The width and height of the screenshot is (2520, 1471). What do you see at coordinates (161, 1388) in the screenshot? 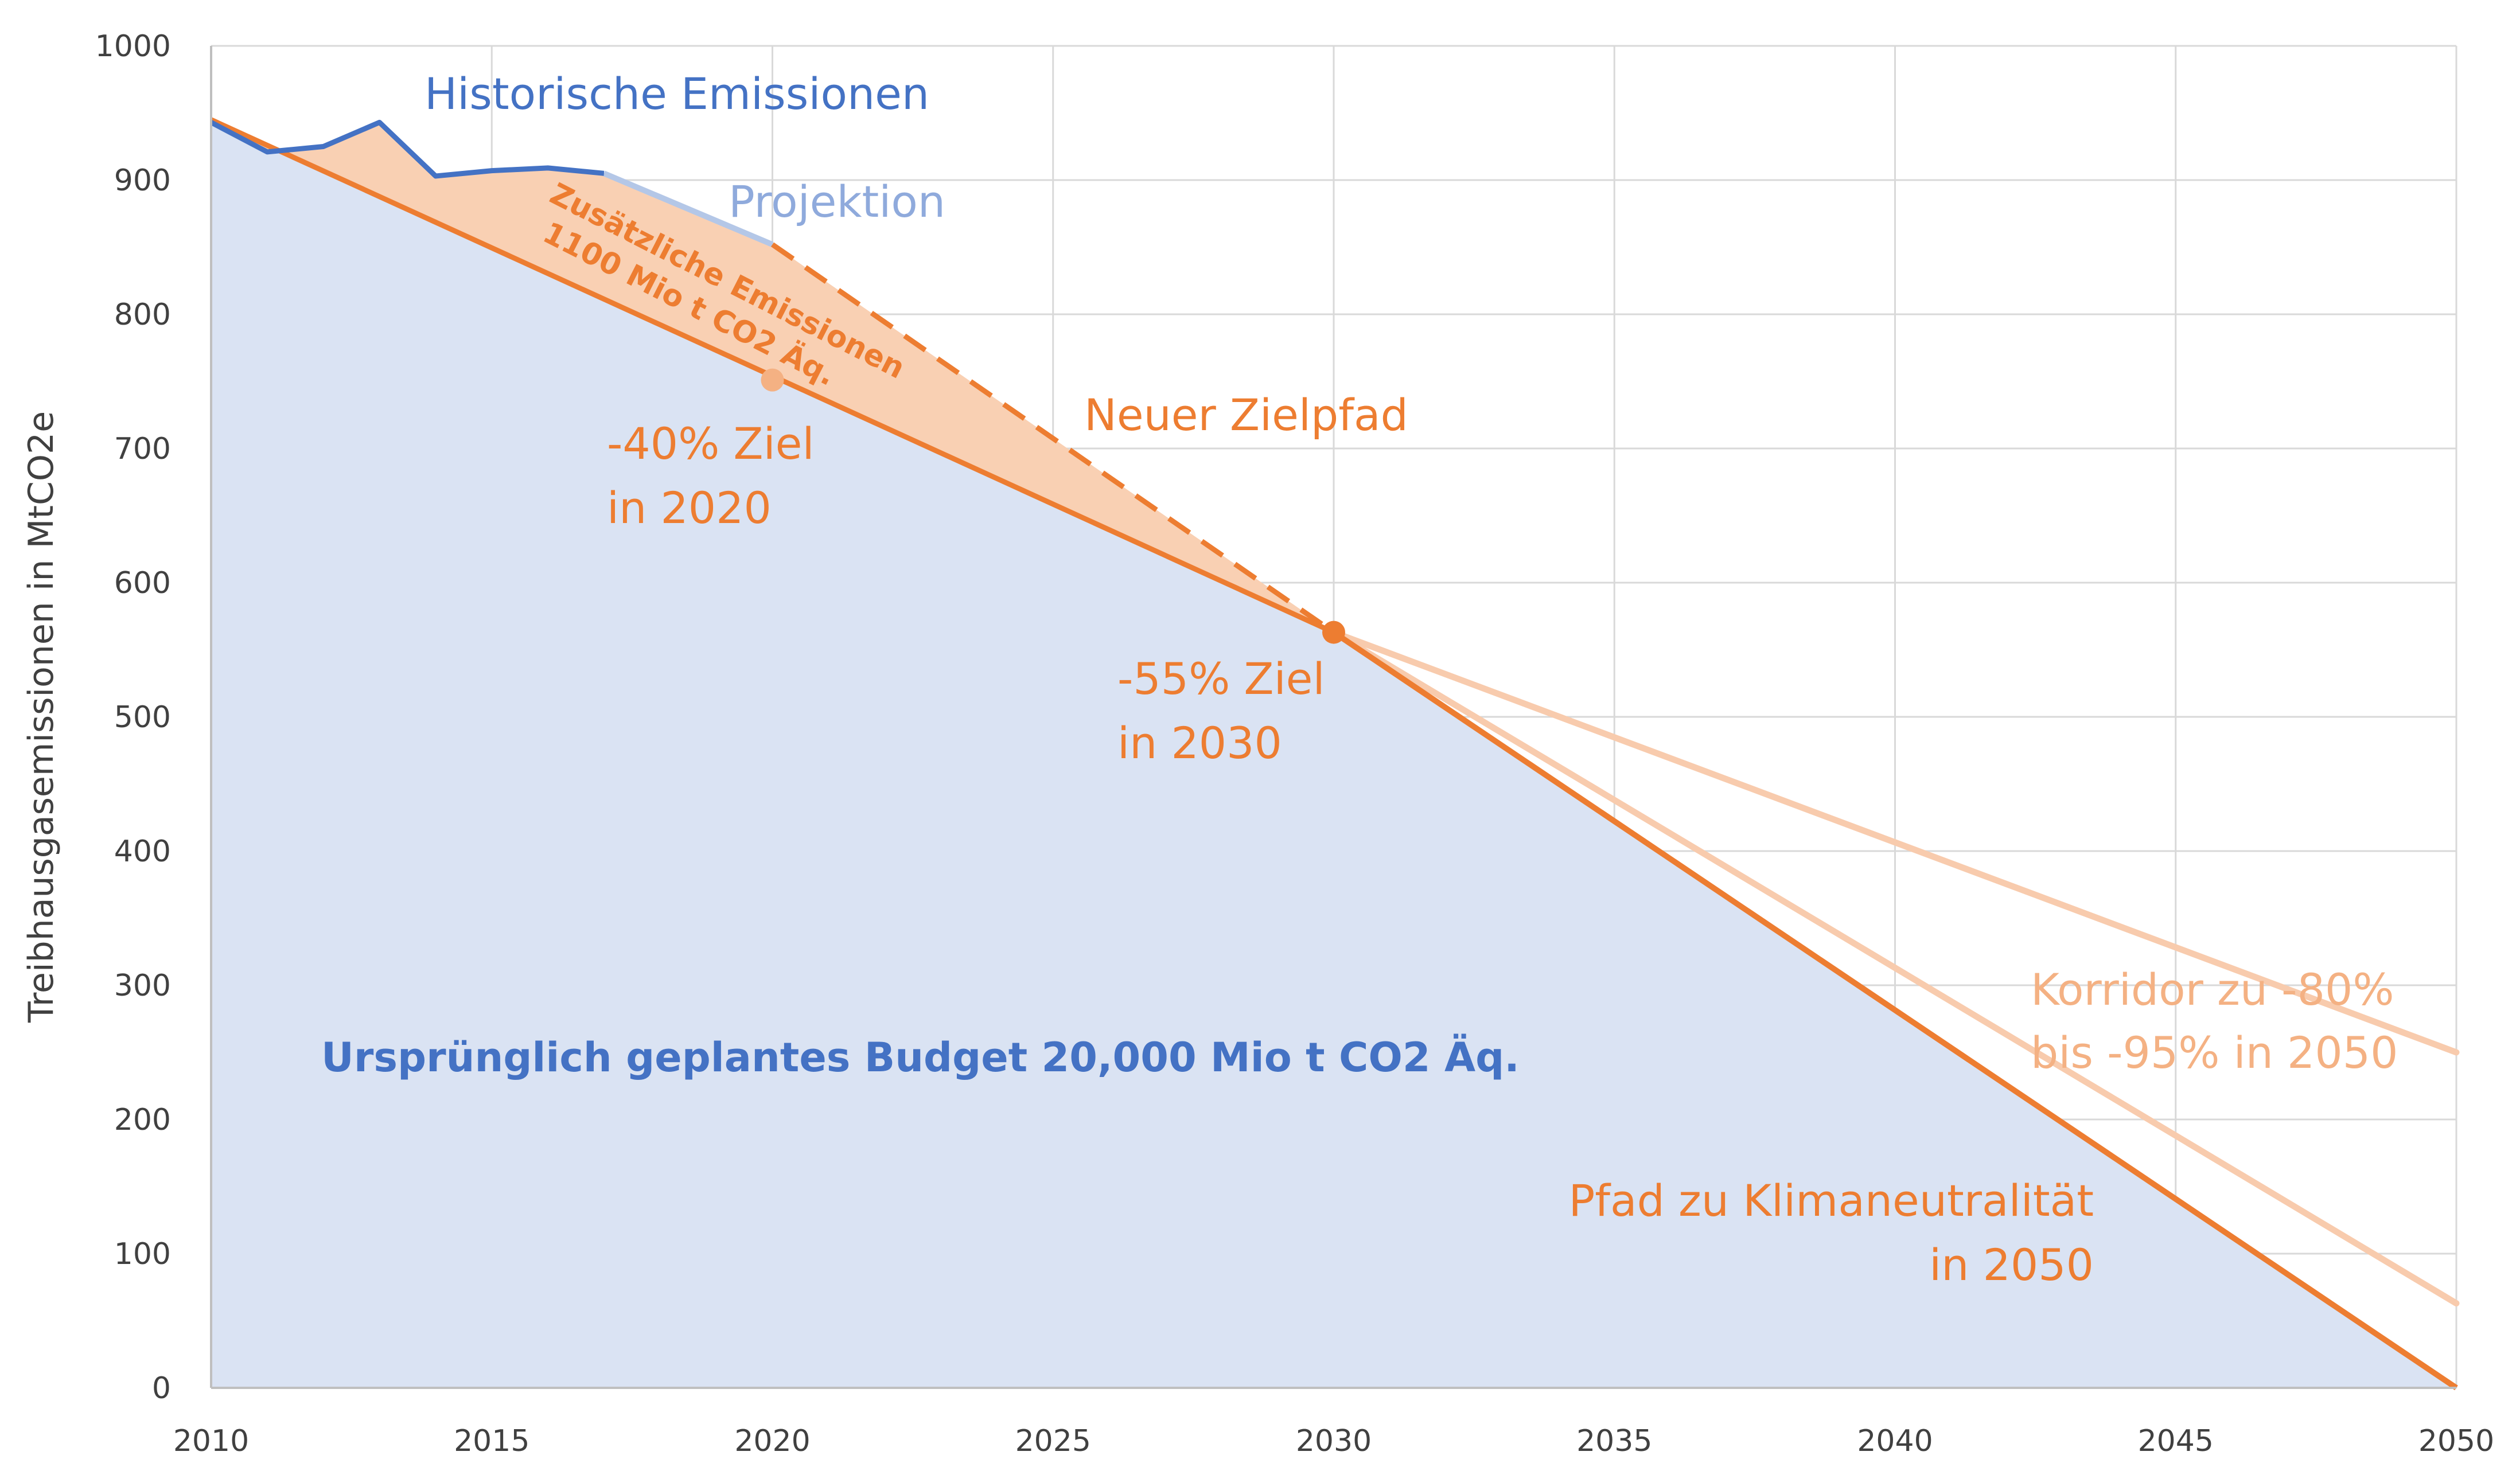
I see `y-tick-label-0: 0` at bounding box center [161, 1388].